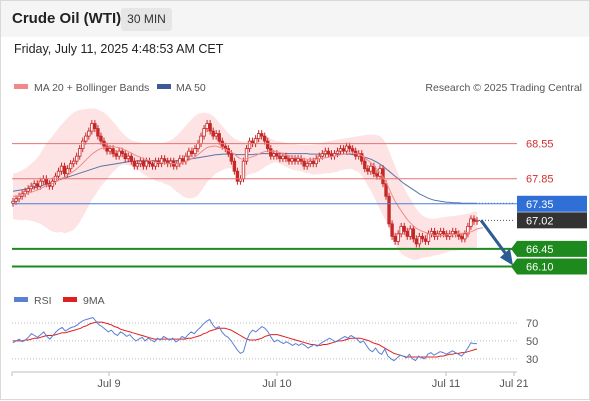 The width and height of the screenshot is (590, 401). What do you see at coordinates (506, 257) in the screenshot?
I see `forecast-arrow-head` at bounding box center [506, 257].